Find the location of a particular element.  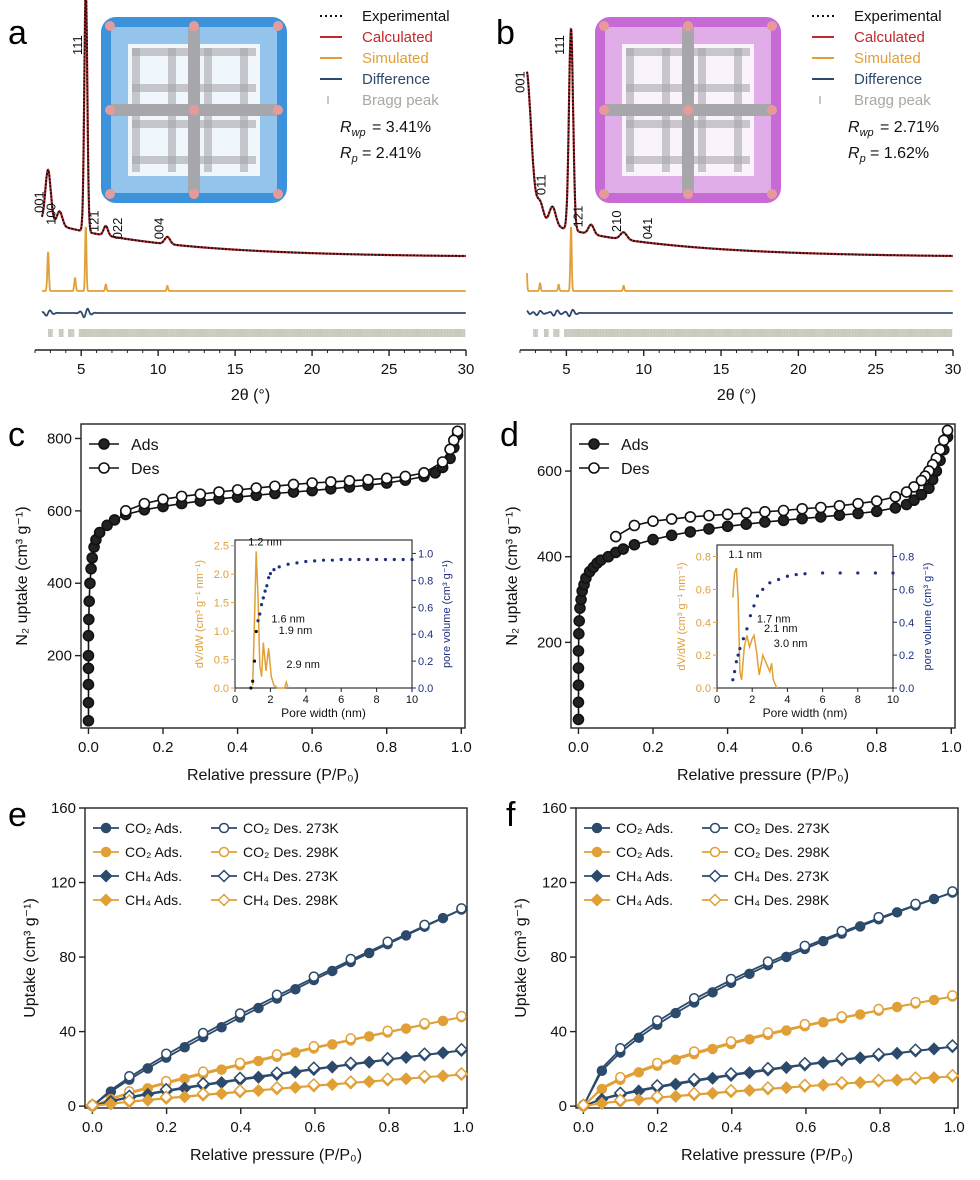

x-tick-label: 25 is located at coordinates (875, 369).